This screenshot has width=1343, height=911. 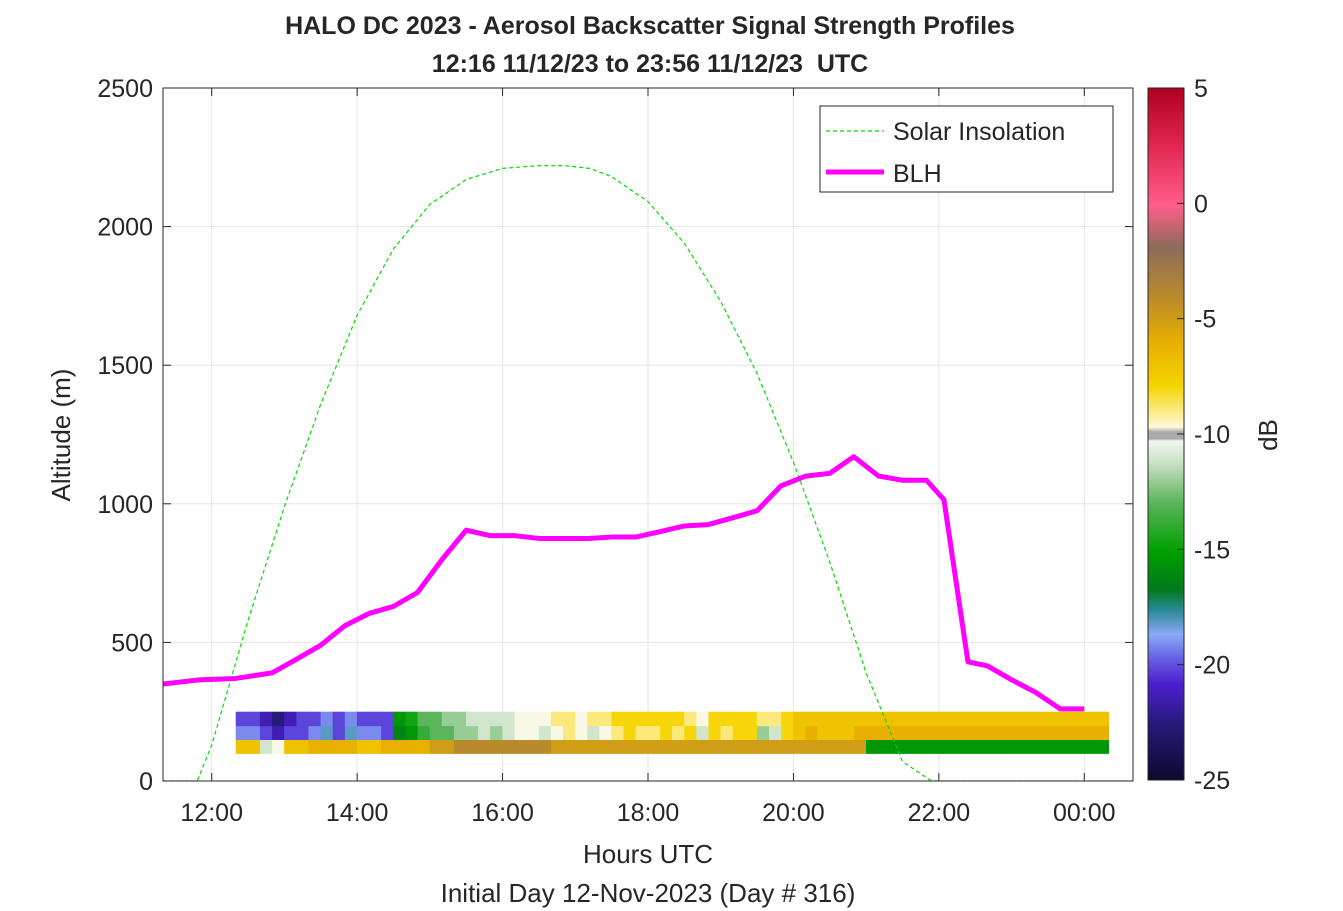 I want to click on colorbar-tick-label: -20, so click(x=1212, y=666).